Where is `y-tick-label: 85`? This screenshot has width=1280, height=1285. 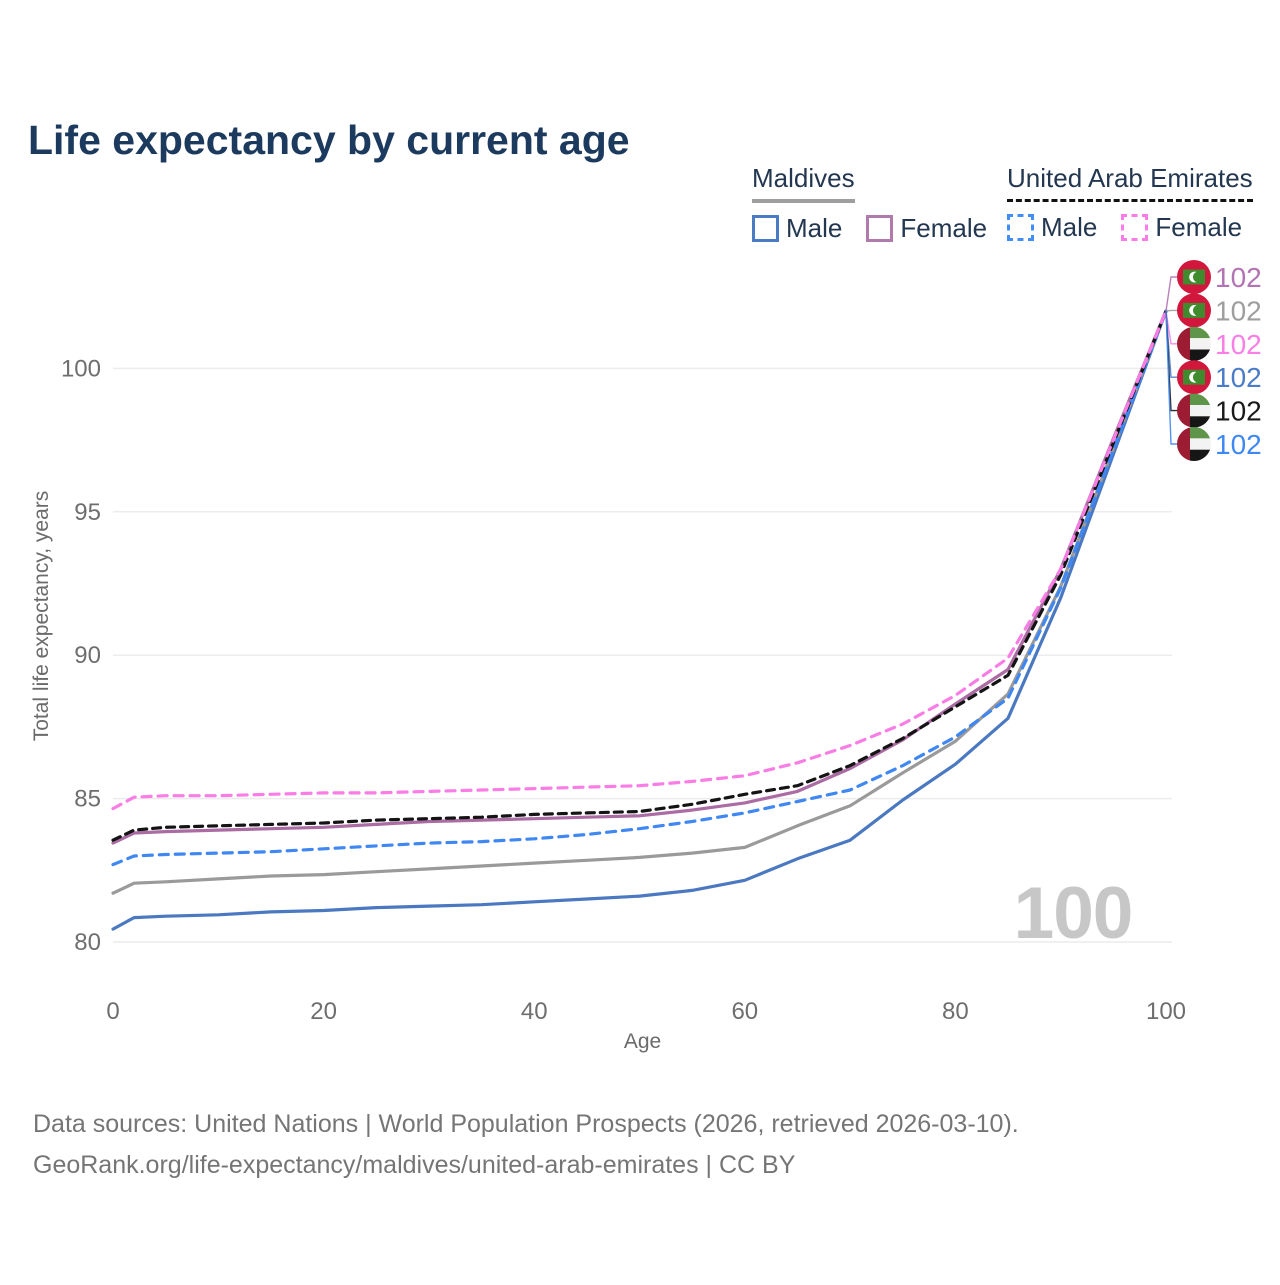 y-tick-label: 85 is located at coordinates (87, 799).